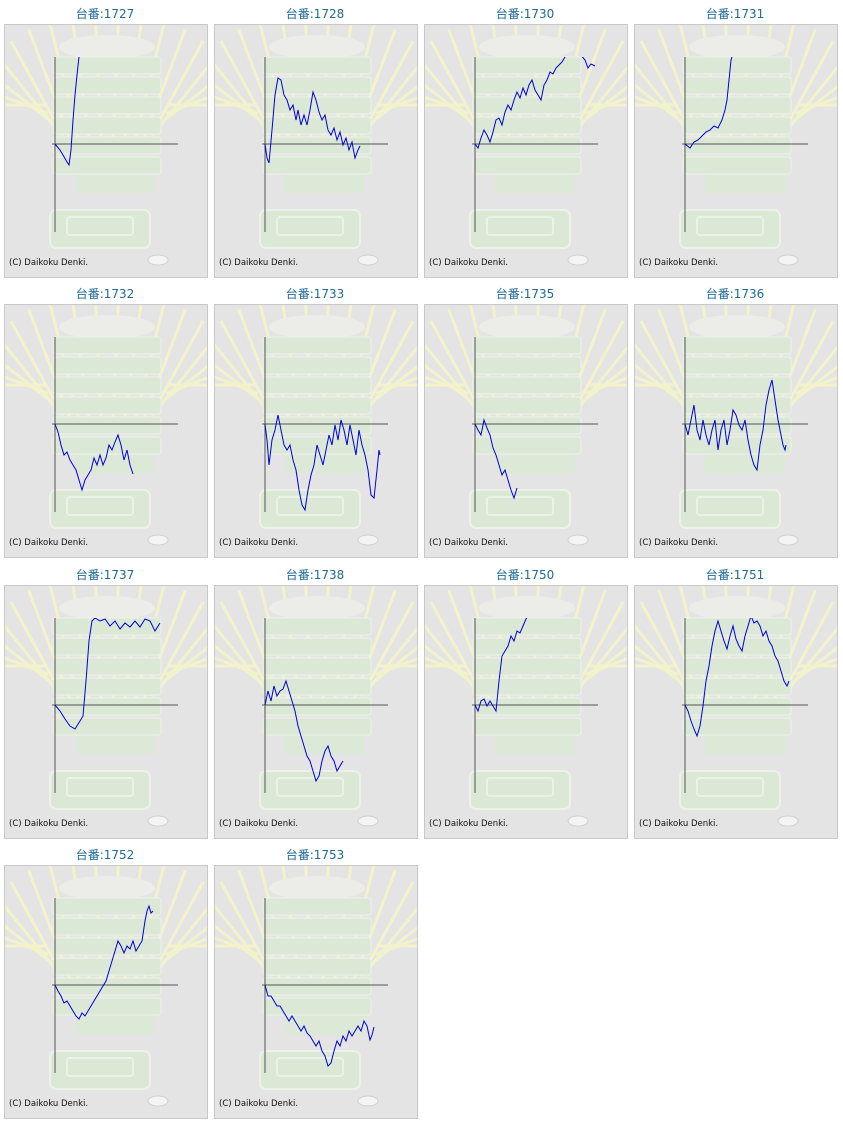  I want to click on chart-cell: 台番:1735 (C) Daikoku Denki., so click(525, 420).